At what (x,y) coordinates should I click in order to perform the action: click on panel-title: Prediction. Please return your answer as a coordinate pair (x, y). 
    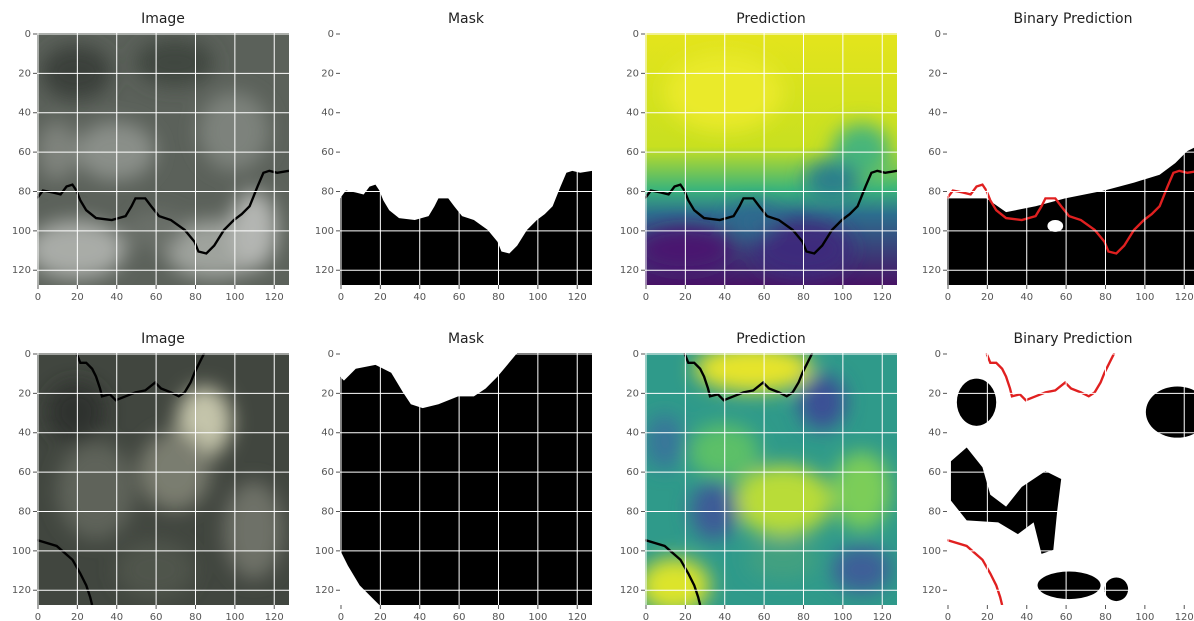
    Looking at the image, I should click on (771, 339).